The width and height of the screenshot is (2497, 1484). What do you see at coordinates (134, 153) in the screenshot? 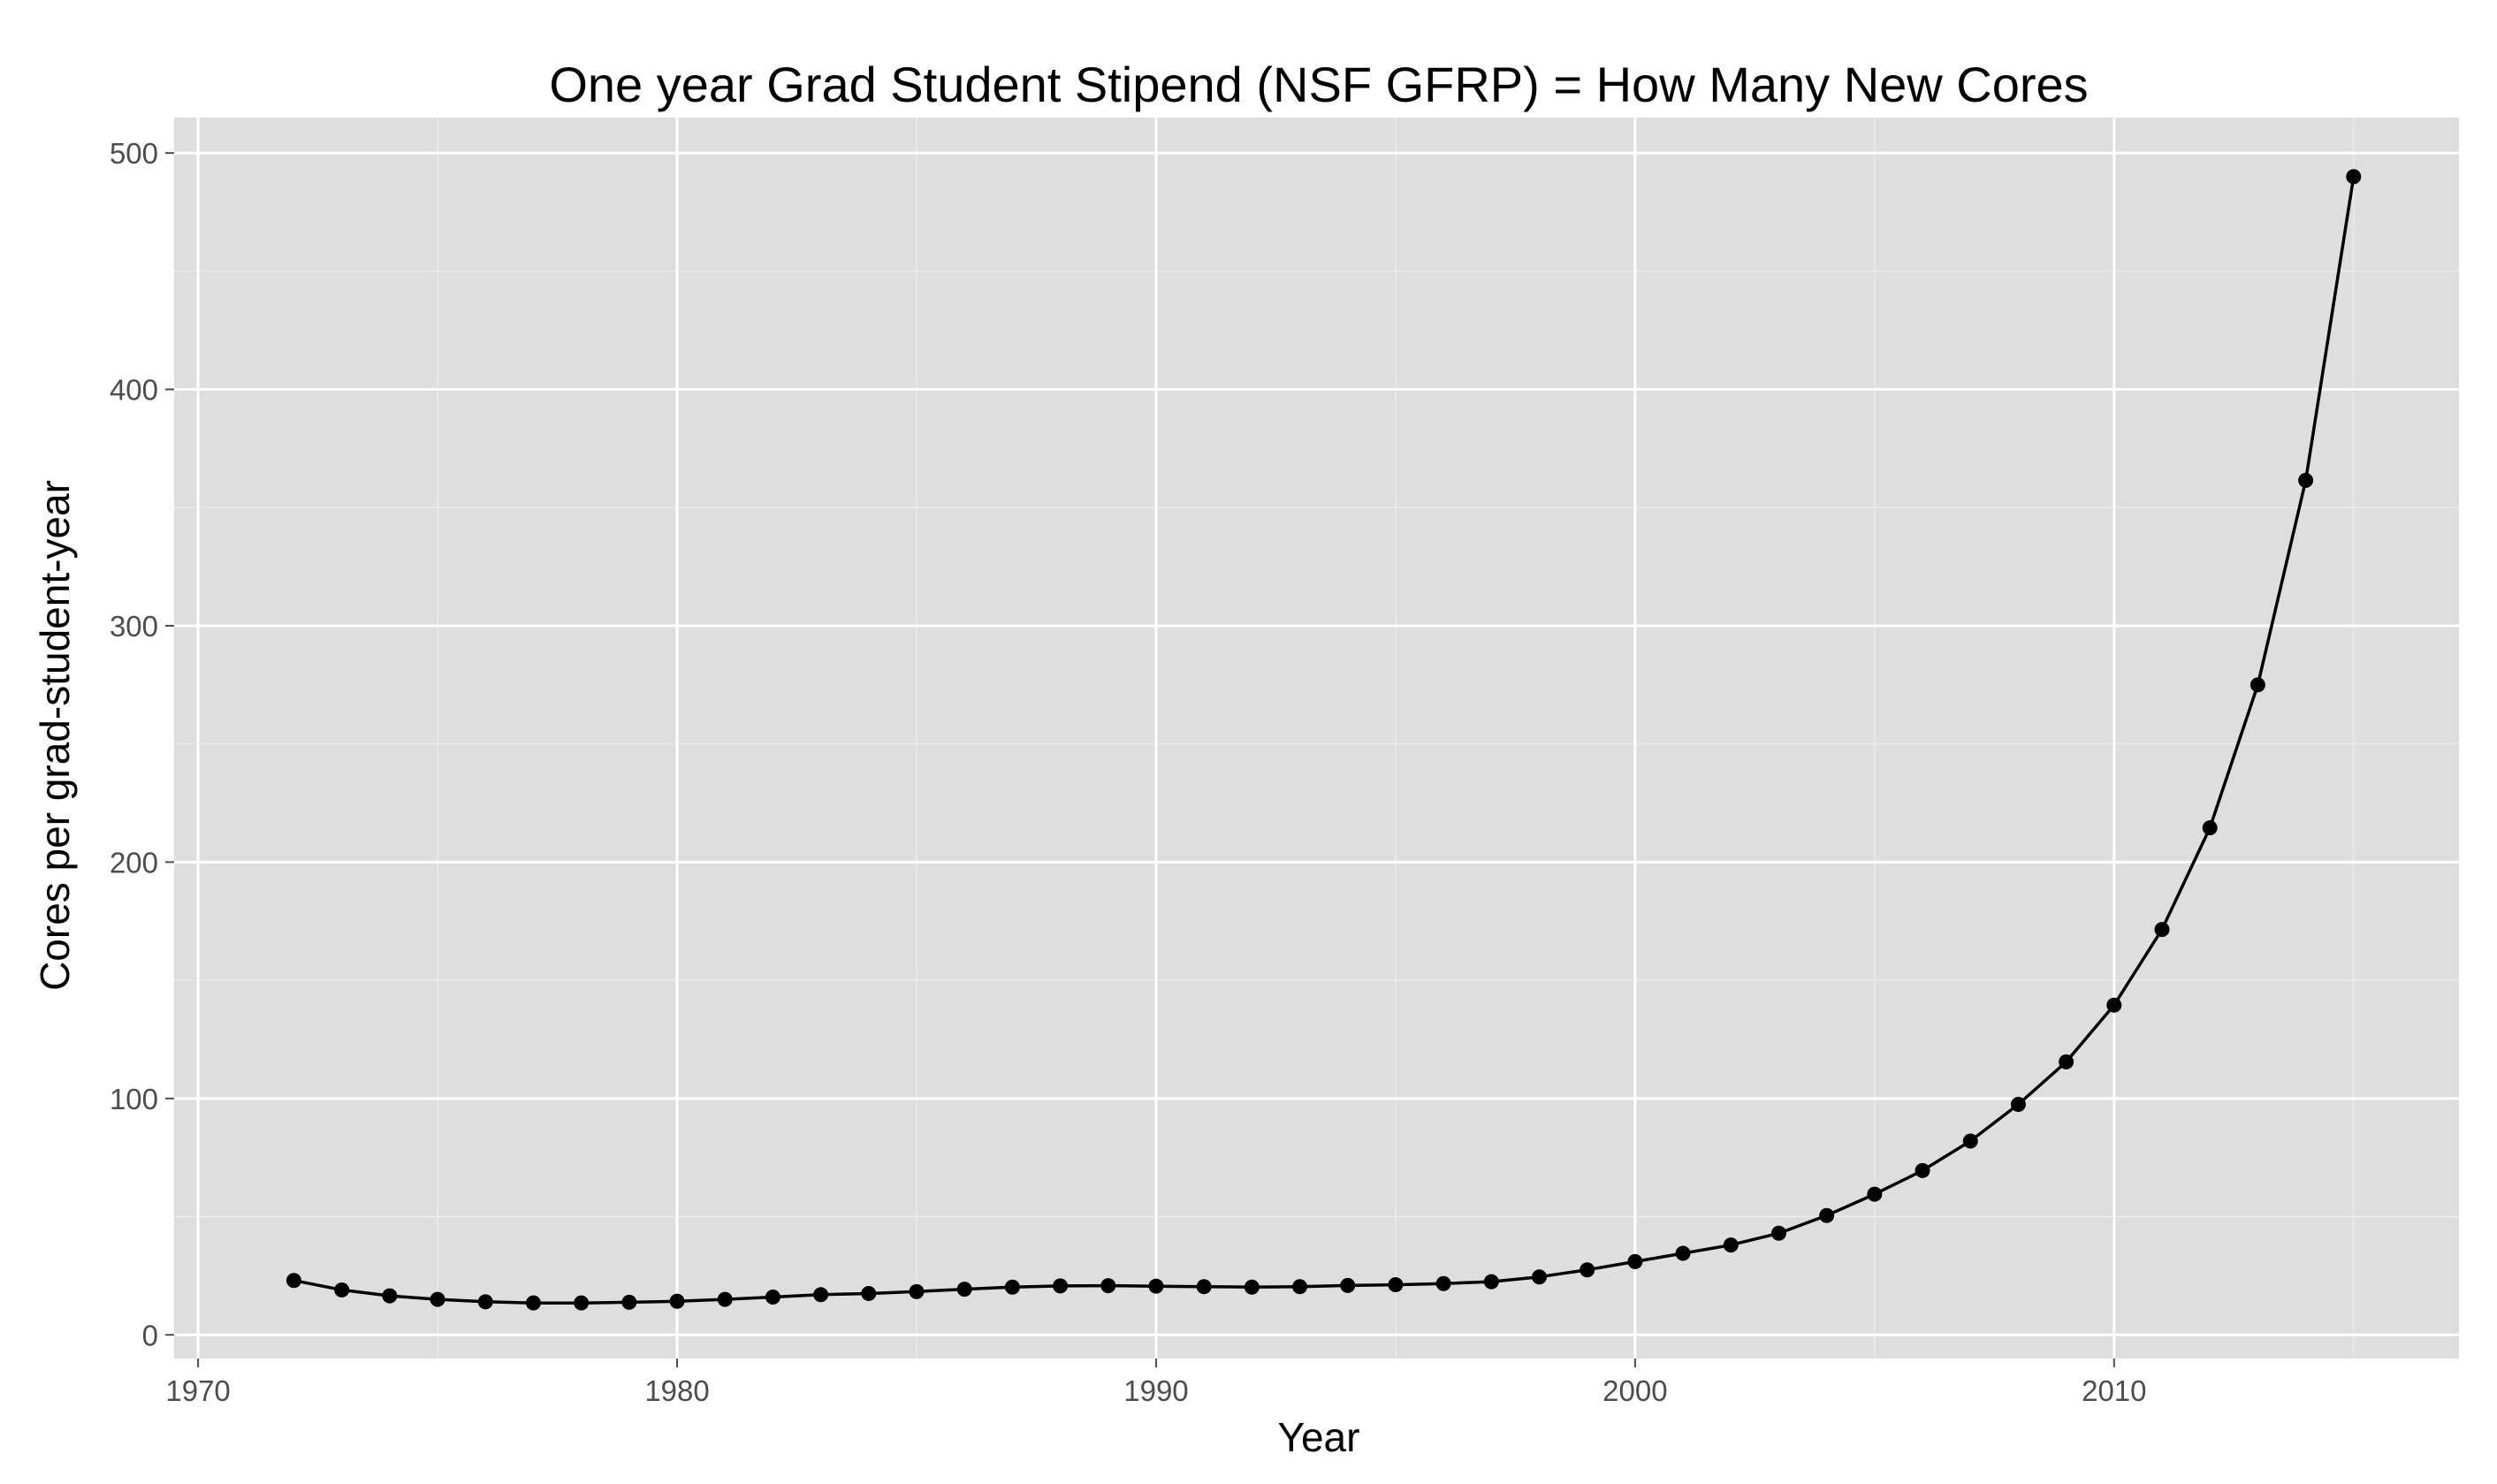
I see `y-tick-label: 500` at bounding box center [134, 153].